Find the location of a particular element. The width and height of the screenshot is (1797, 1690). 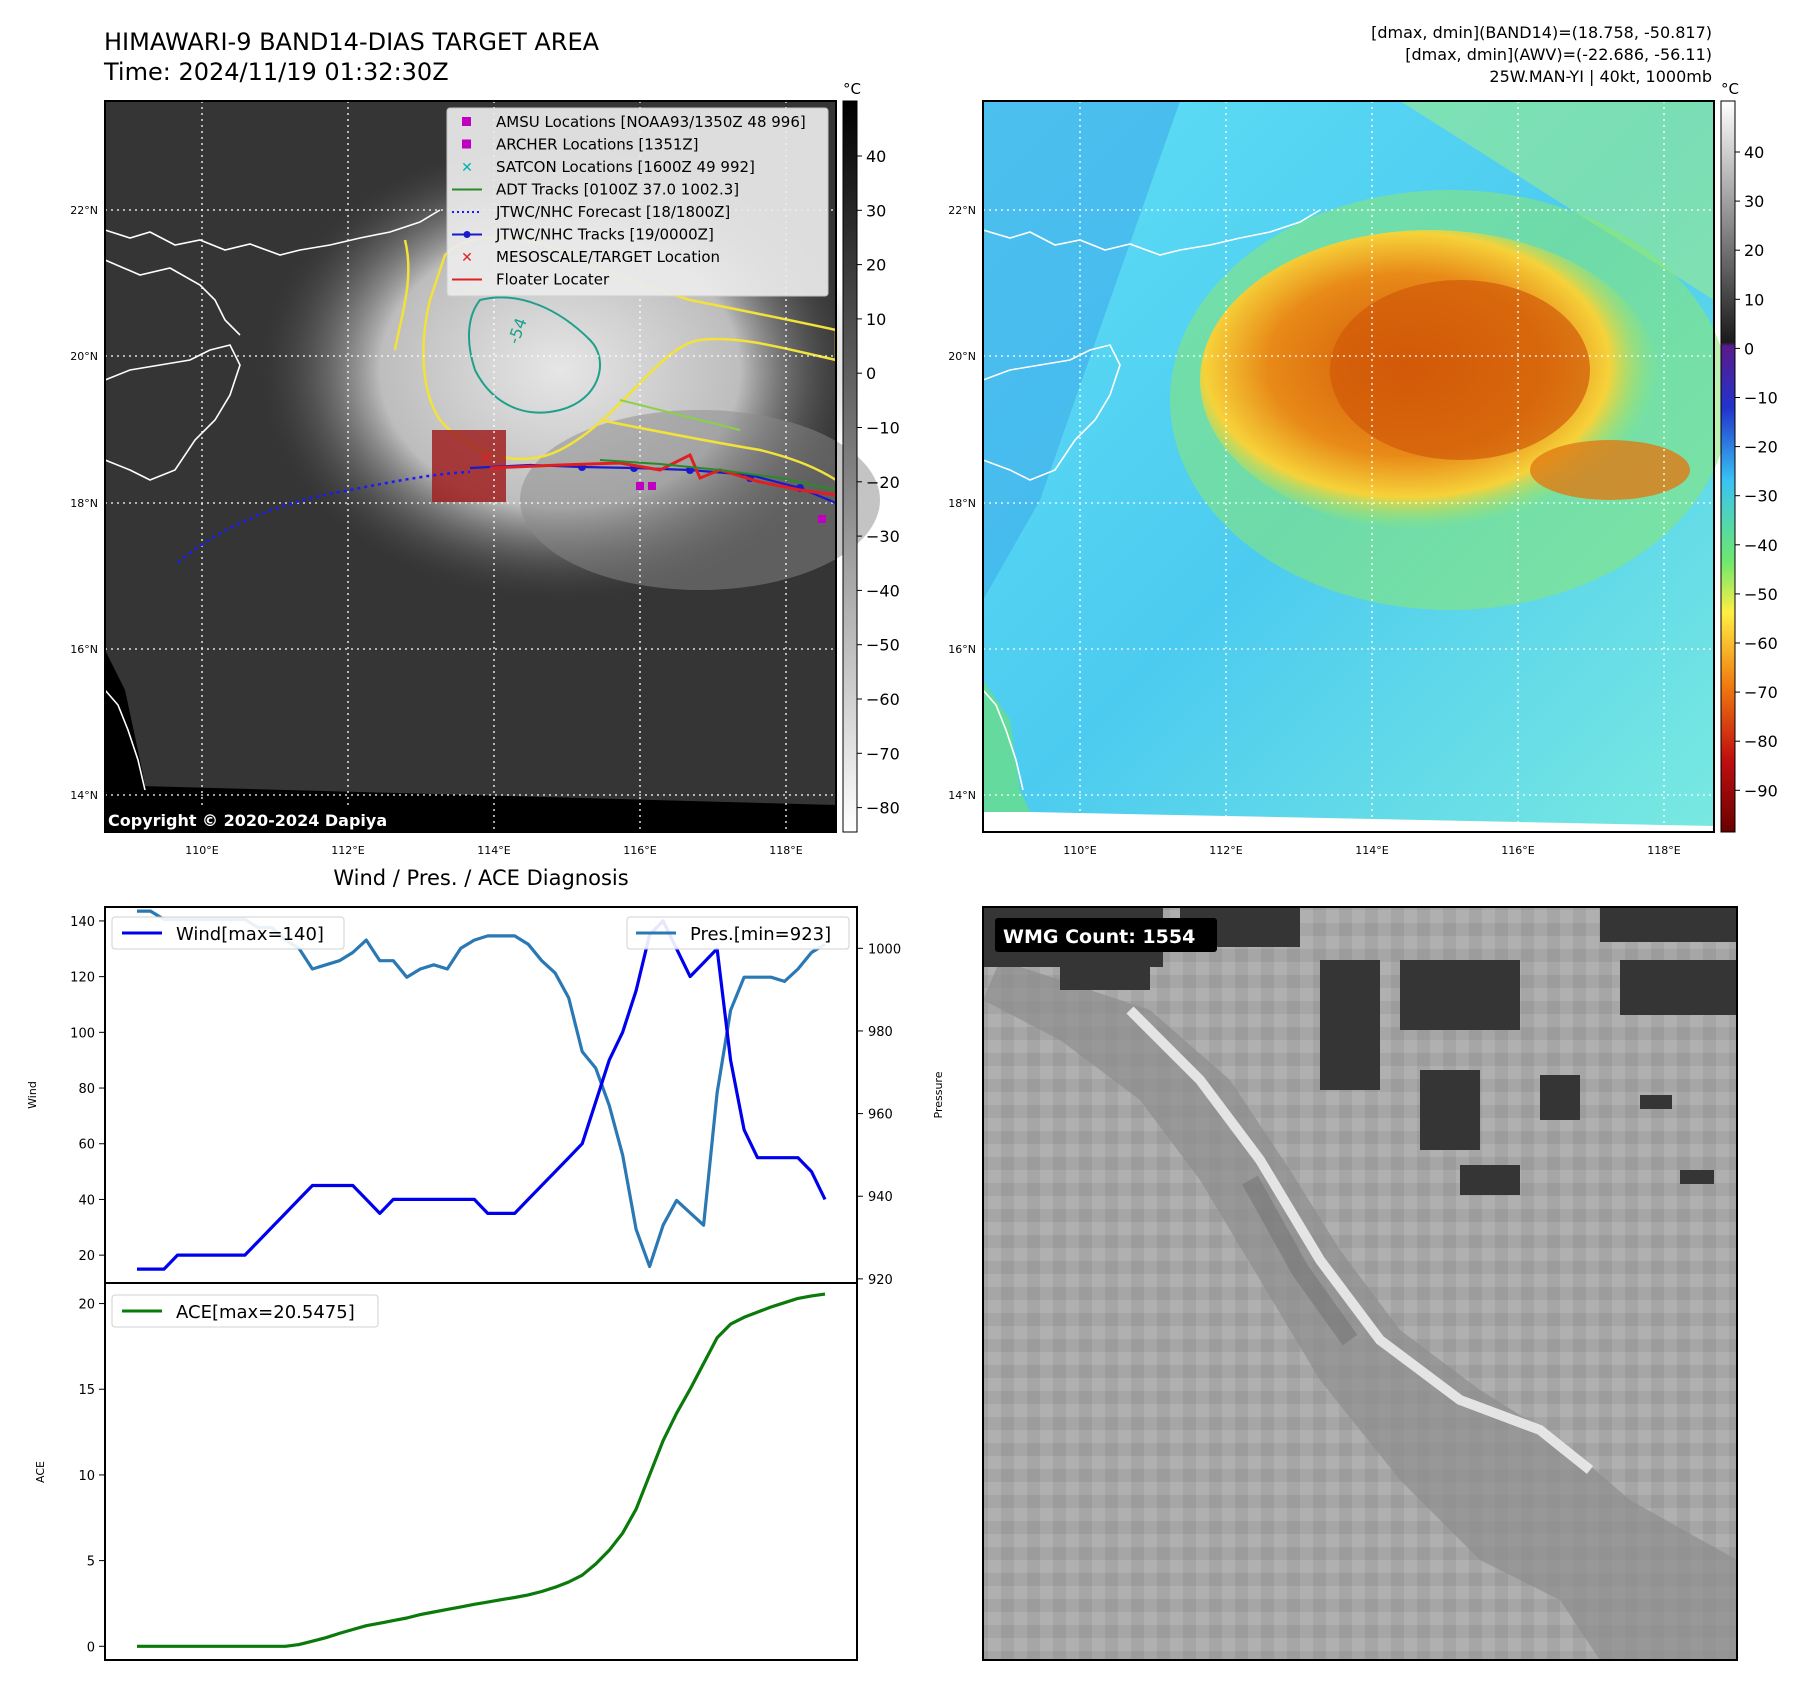

ir-colorbar-ticks: 40 30 20 10 0 −10 −20 −30 −40 −50 −60 −70 −80 is located at coordinates (878, 482).